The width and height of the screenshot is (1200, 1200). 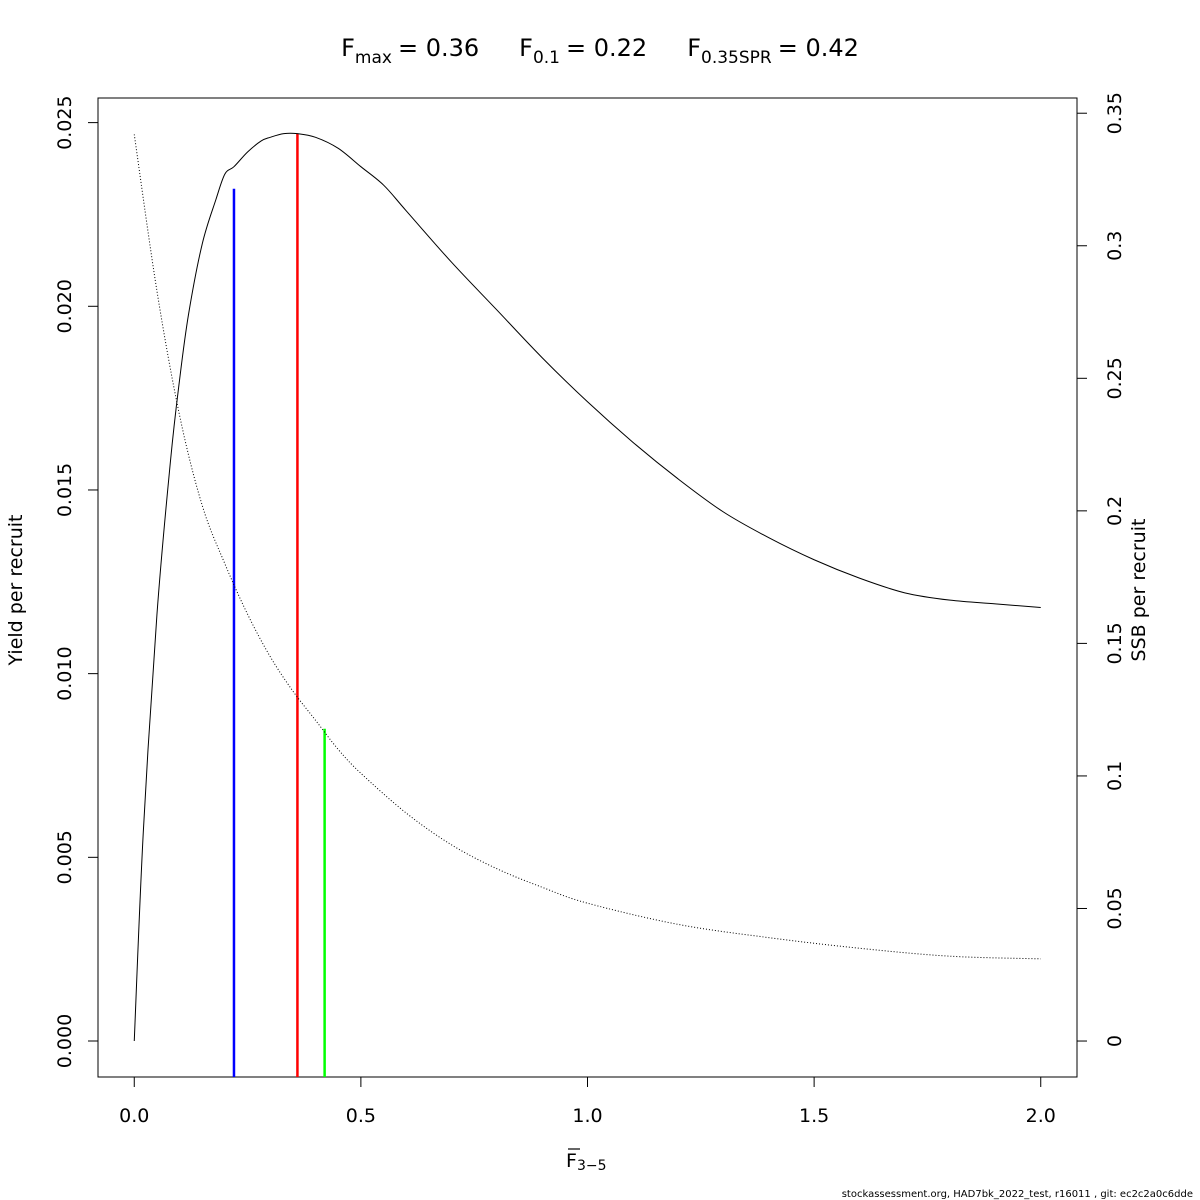 What do you see at coordinates (134, 1116) in the screenshot?
I see `x-tick-label: 0.0` at bounding box center [134, 1116].